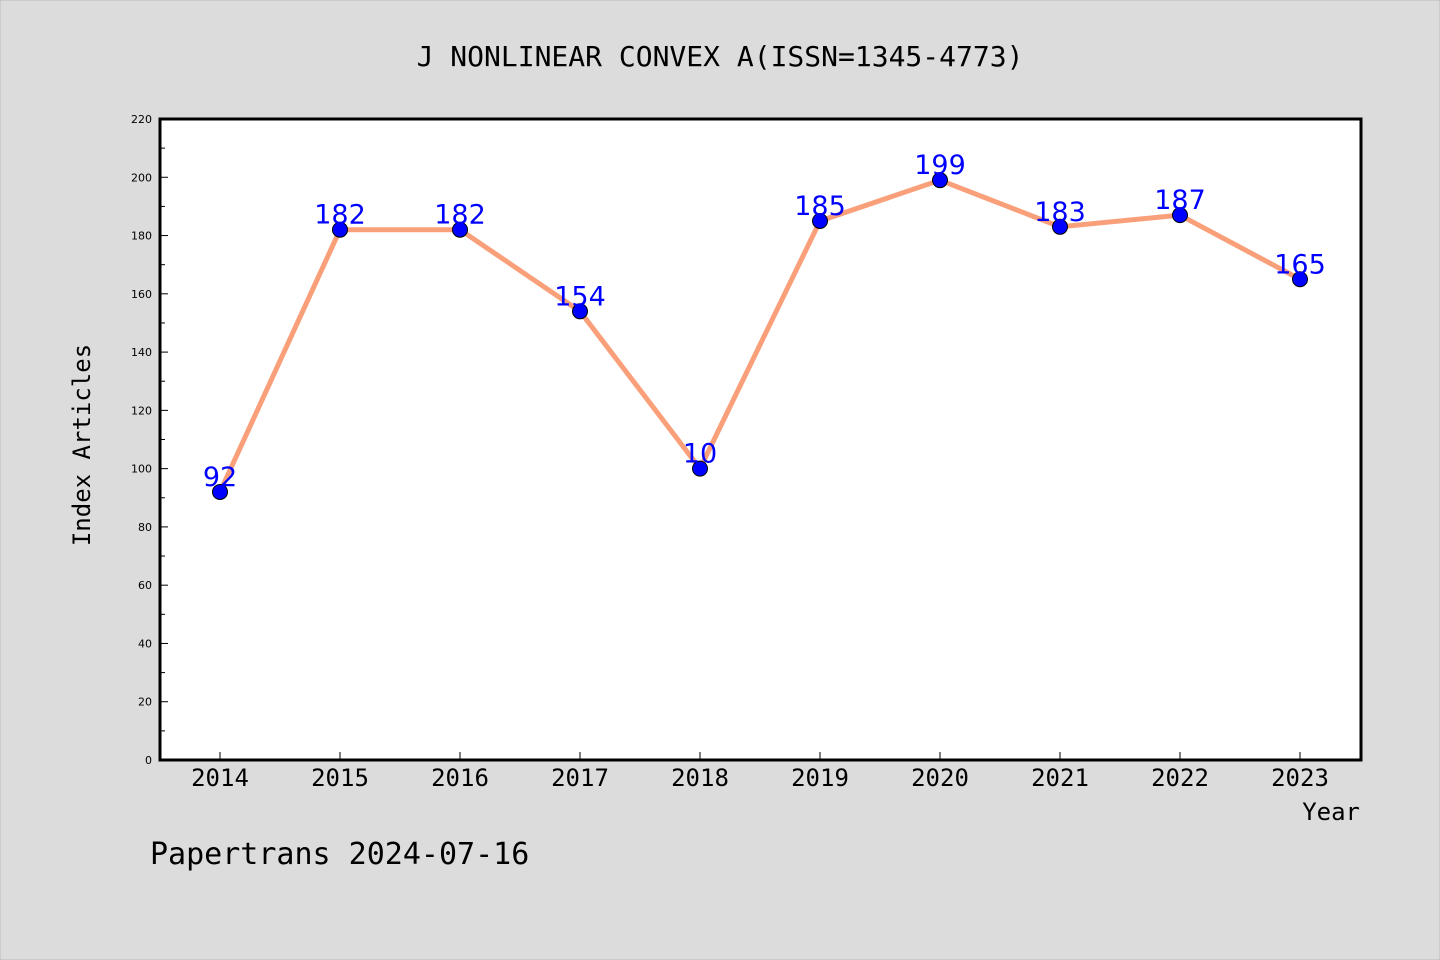 The image size is (1440, 960). I want to click on data-label: 187, so click(1180, 200).